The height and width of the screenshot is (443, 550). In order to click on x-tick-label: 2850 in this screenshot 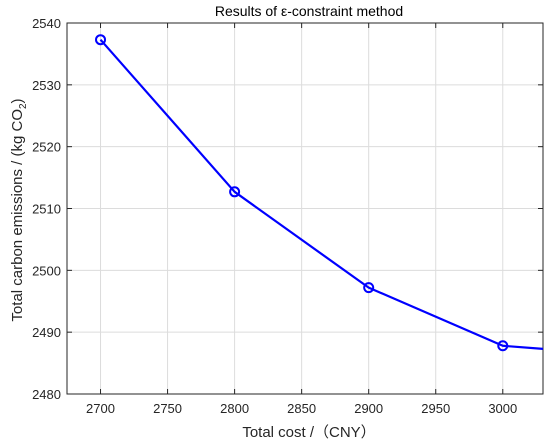, I will do `click(301, 408)`.